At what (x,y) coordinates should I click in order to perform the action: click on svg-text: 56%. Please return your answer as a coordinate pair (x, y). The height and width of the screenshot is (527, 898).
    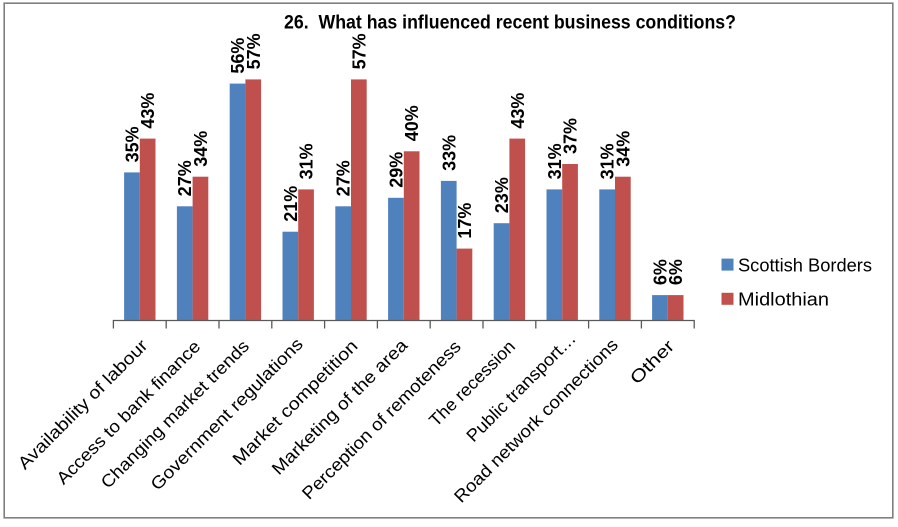
    Looking at the image, I should click on (238, 56).